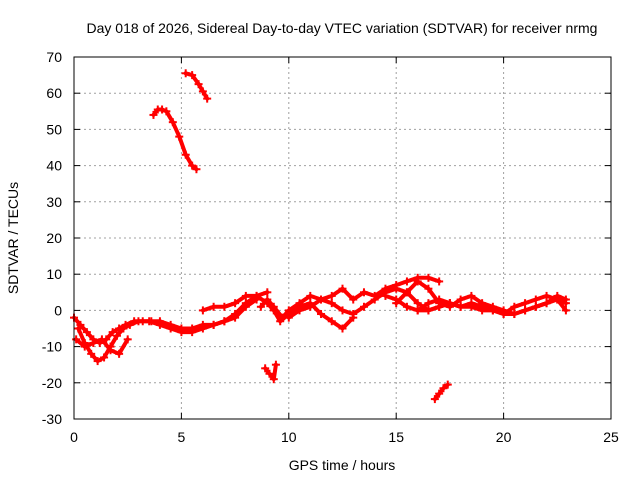  Describe the element at coordinates (611, 437) in the screenshot. I see `x-tick-label: 25` at that location.